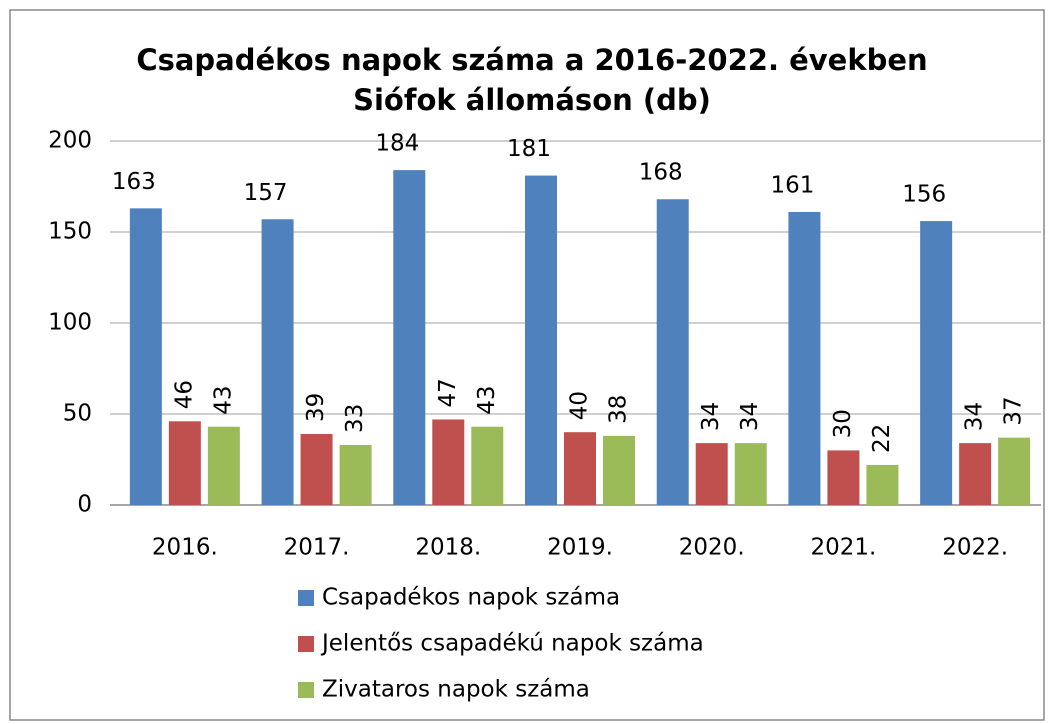  I want to click on data-label: 156, so click(924, 195).